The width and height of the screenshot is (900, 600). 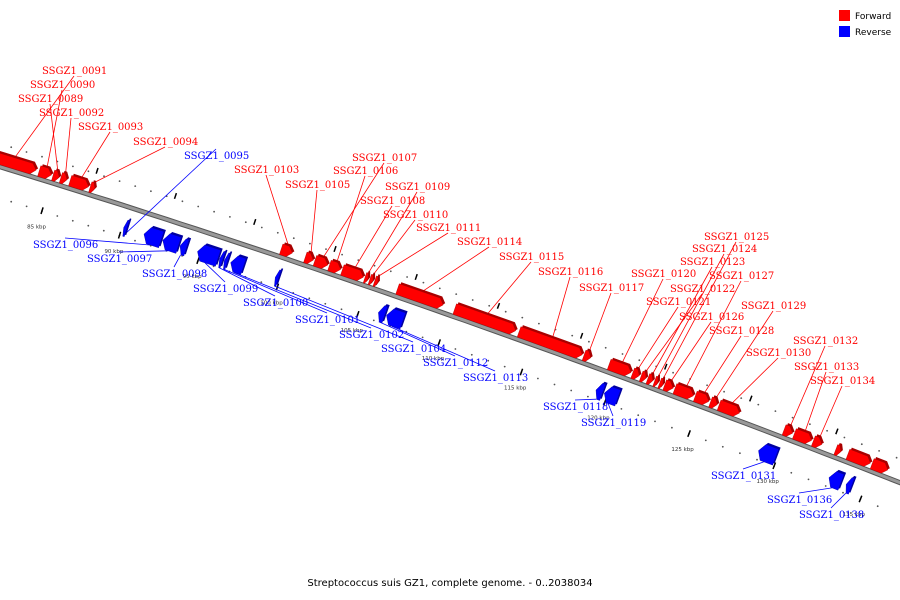 What do you see at coordinates (448, 228) in the screenshot?
I see `gene-label-ssgz1_0111: SSGZ1_0111` at bounding box center [448, 228].